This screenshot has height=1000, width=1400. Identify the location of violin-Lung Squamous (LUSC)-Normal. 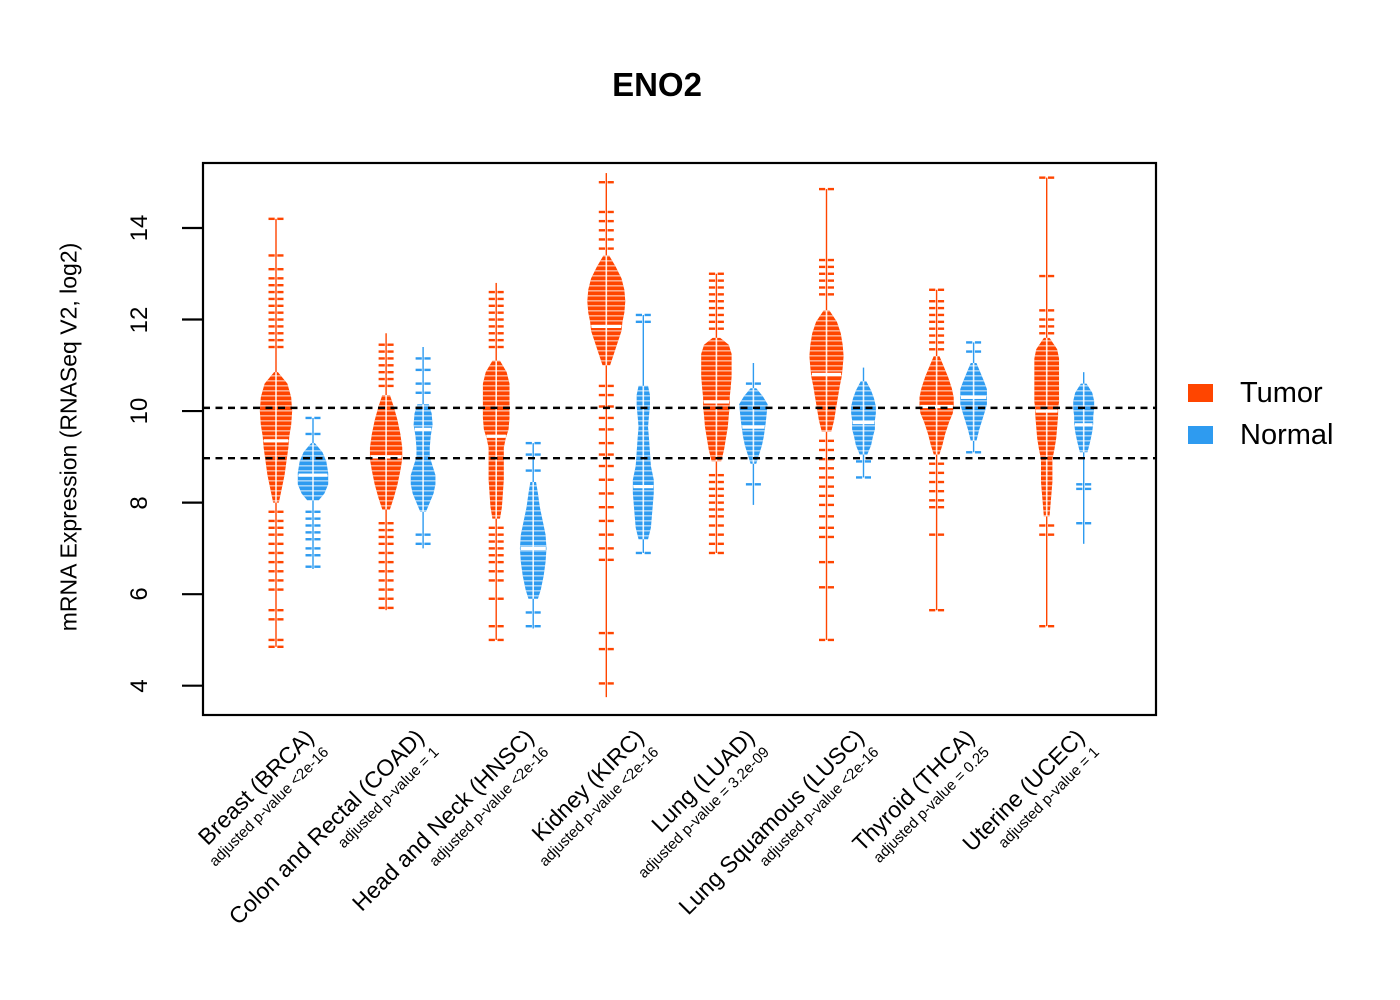
(863, 423).